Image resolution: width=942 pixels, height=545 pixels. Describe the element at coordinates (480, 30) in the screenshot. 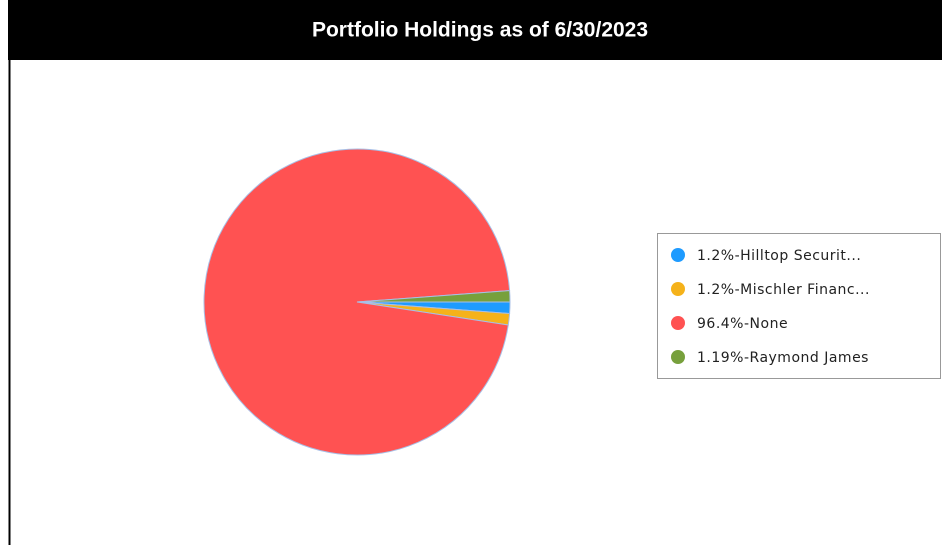

I see `chart-title: Portfolio Holdings as of 6/30/2023` at that location.